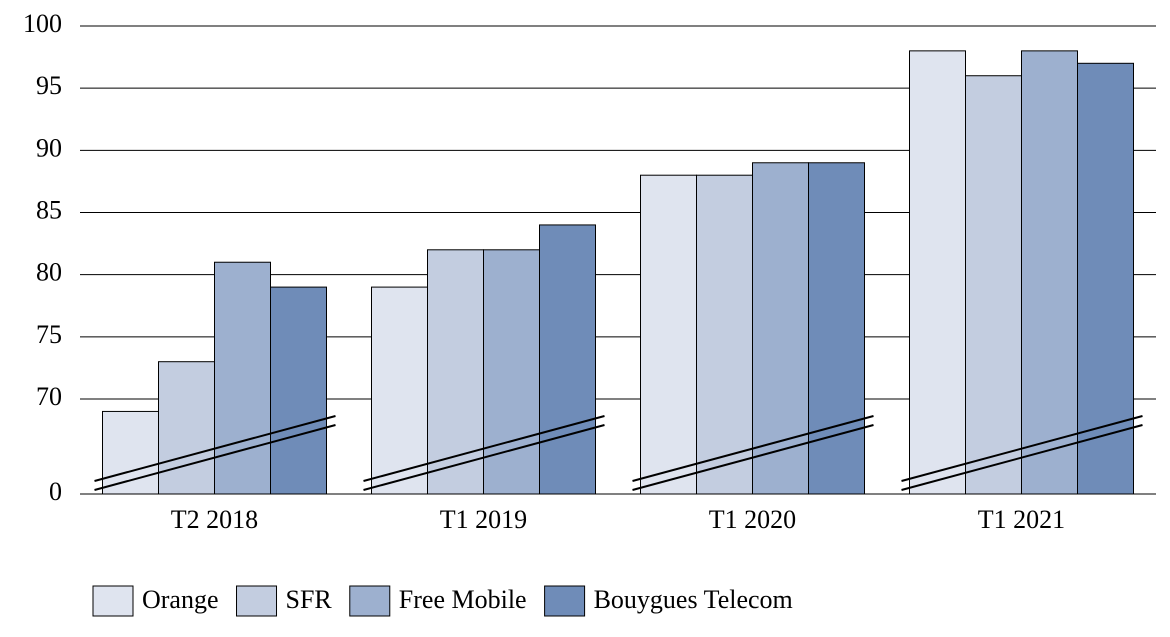 This screenshot has width=1170, height=637. I want to click on x-tick-label: T2 2018, so click(214, 519).